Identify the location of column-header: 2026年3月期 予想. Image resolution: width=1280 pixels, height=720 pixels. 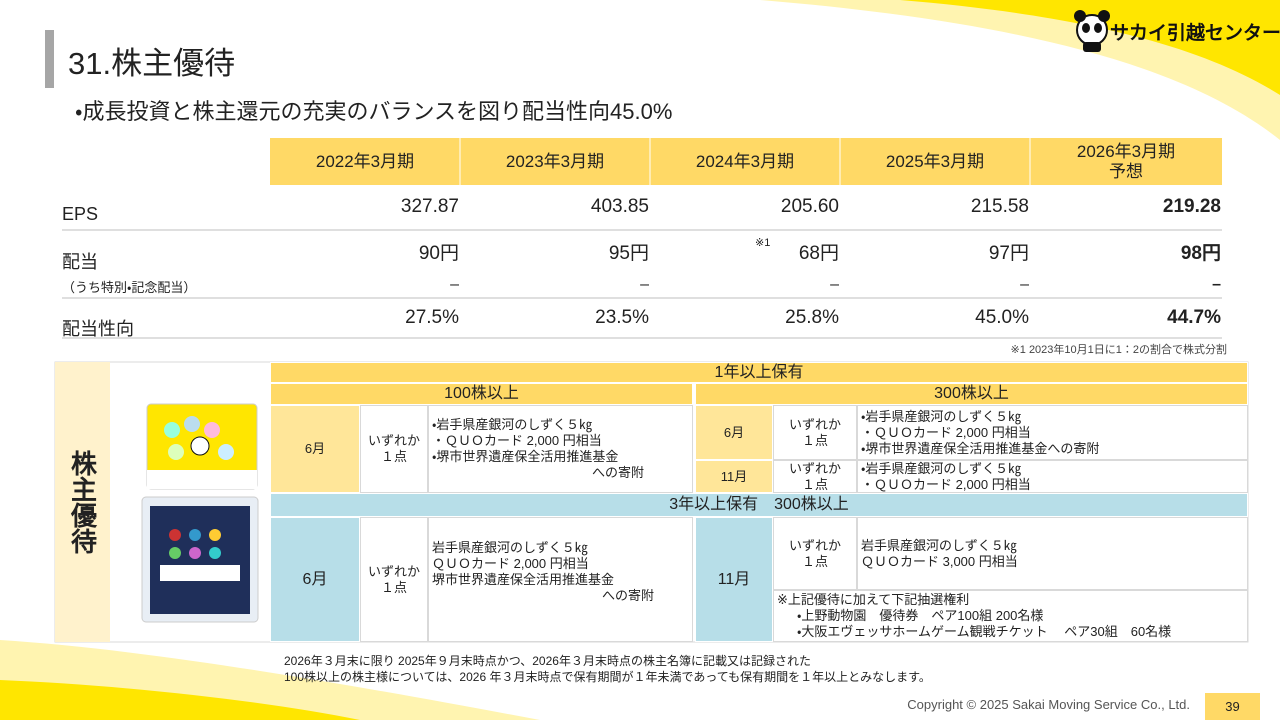
(1126, 161).